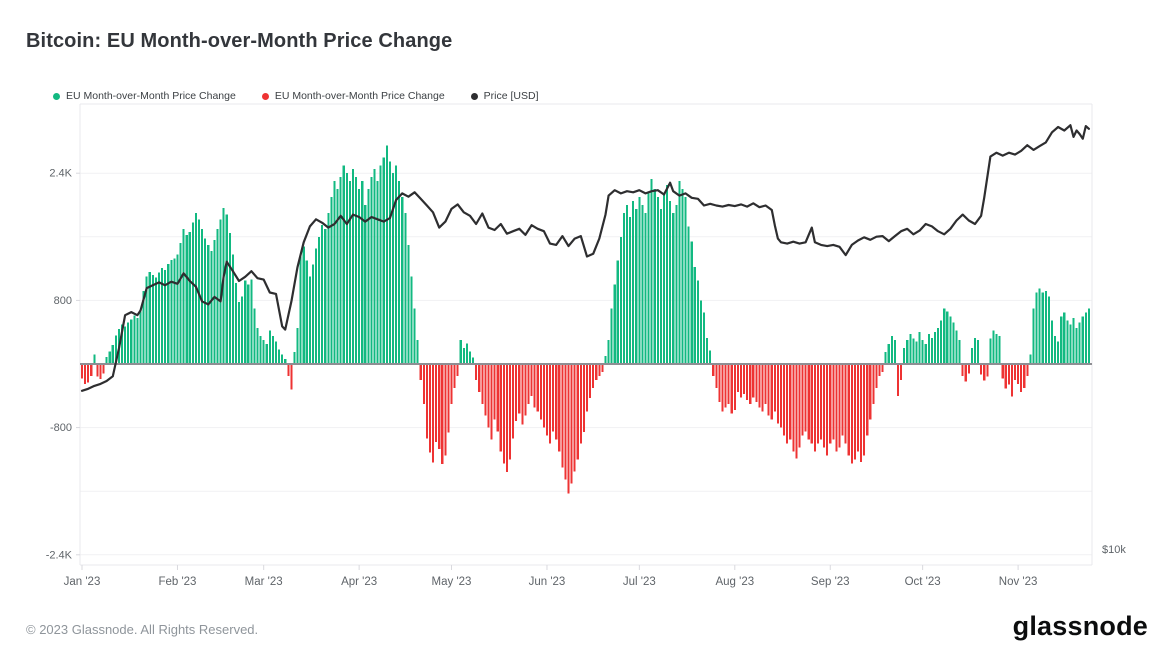 The image size is (1170, 658). Describe the element at coordinates (1114, 550) in the screenshot. I see `right-axis: $10k` at that location.